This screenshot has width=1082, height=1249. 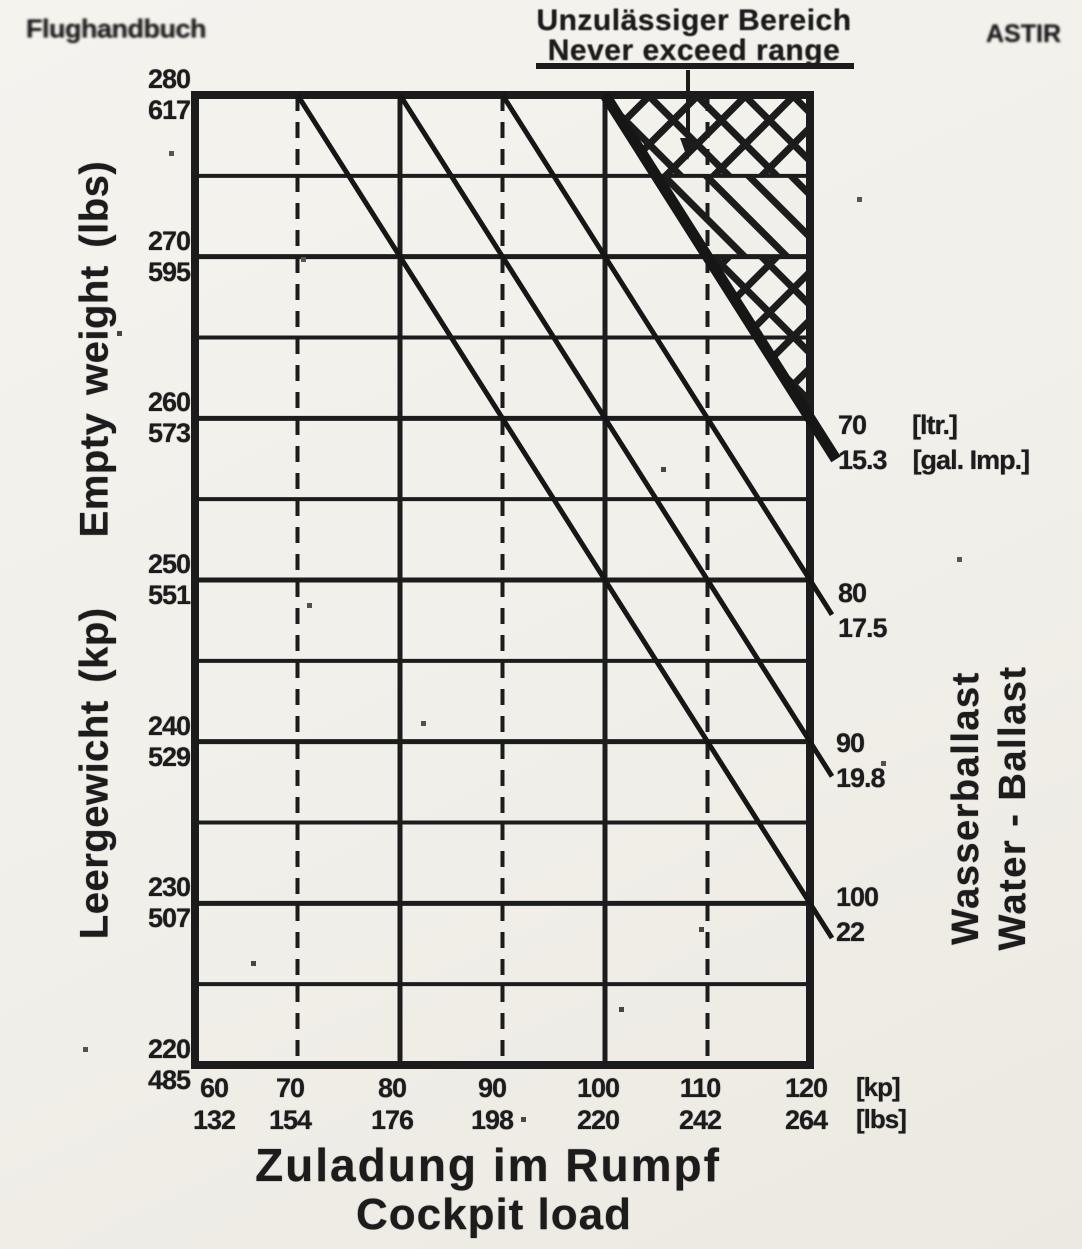 What do you see at coordinates (1, 1) in the screenshot?
I see `scan-noise-speckles` at bounding box center [1, 1].